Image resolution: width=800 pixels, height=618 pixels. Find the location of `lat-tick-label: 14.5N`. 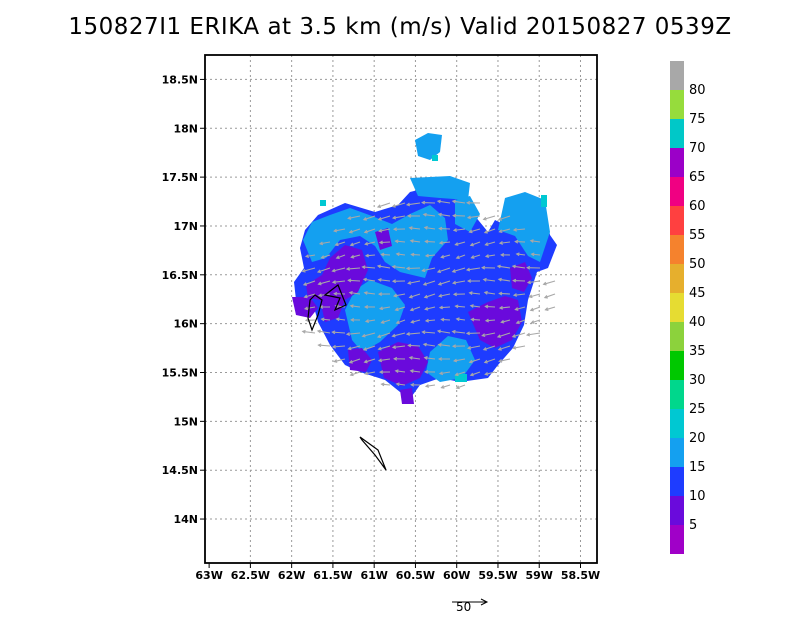

lat-tick-label: 14.5N is located at coordinates (180, 470).